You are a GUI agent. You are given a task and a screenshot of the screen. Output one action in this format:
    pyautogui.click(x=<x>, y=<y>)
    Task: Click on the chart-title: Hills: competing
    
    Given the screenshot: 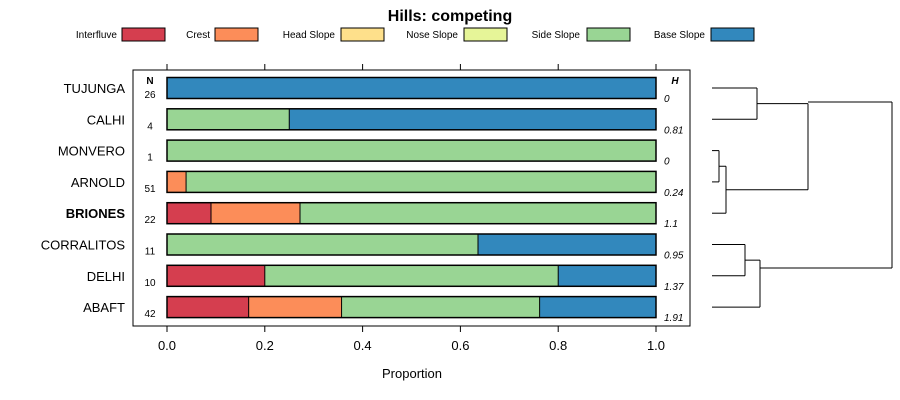 What is the action you would take?
    pyautogui.click(x=450, y=16)
    